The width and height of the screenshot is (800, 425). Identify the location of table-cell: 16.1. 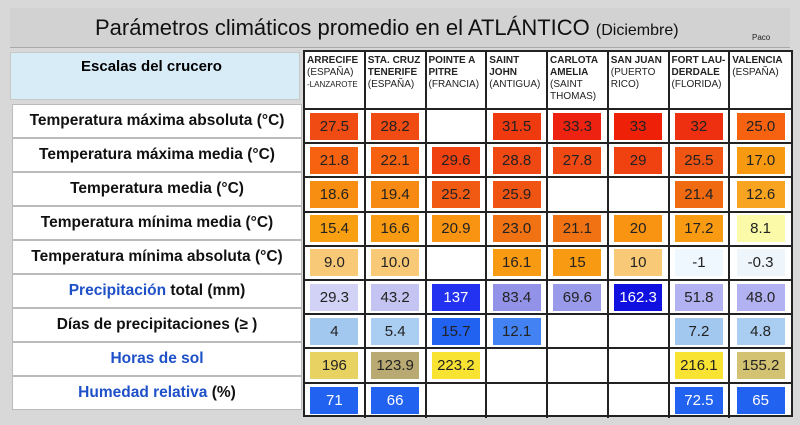
(517, 262).